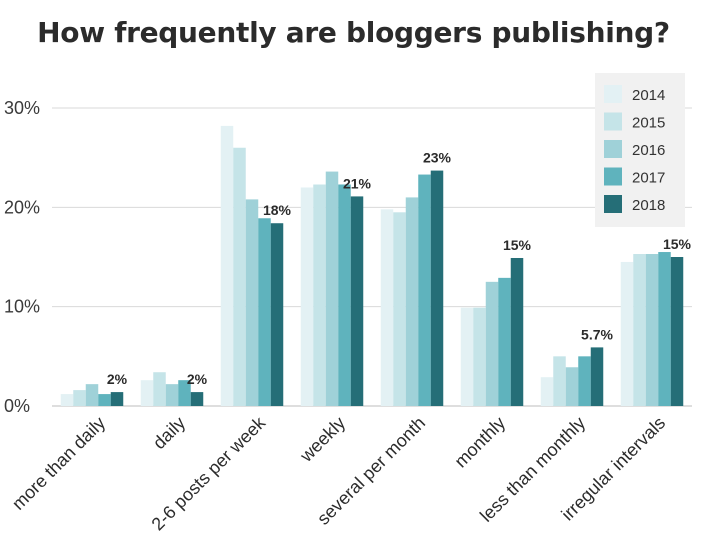 The image size is (707, 551). What do you see at coordinates (648, 123) in the screenshot?
I see `legend-label: 2015` at bounding box center [648, 123].